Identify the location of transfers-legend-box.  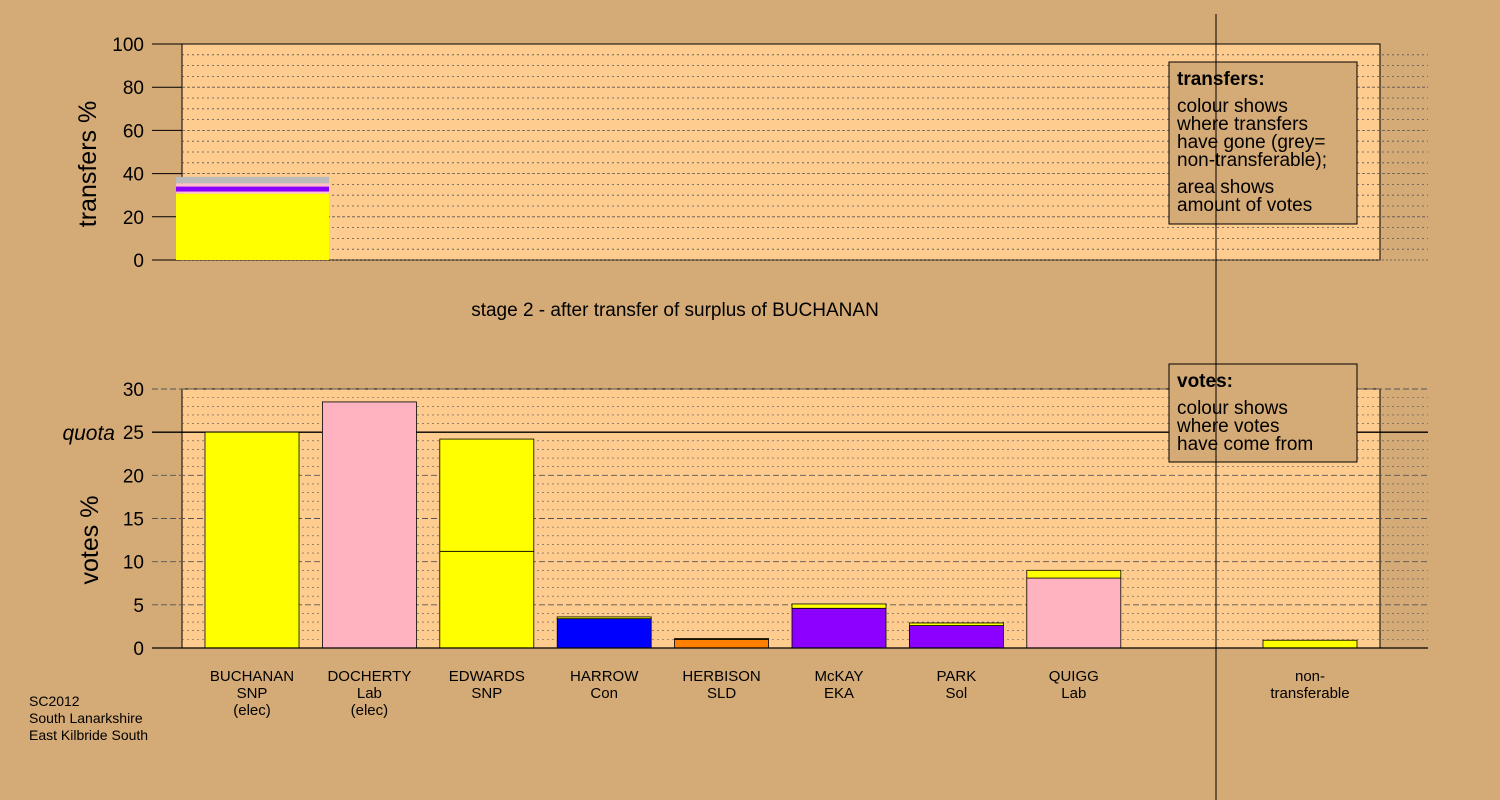
(1263, 143).